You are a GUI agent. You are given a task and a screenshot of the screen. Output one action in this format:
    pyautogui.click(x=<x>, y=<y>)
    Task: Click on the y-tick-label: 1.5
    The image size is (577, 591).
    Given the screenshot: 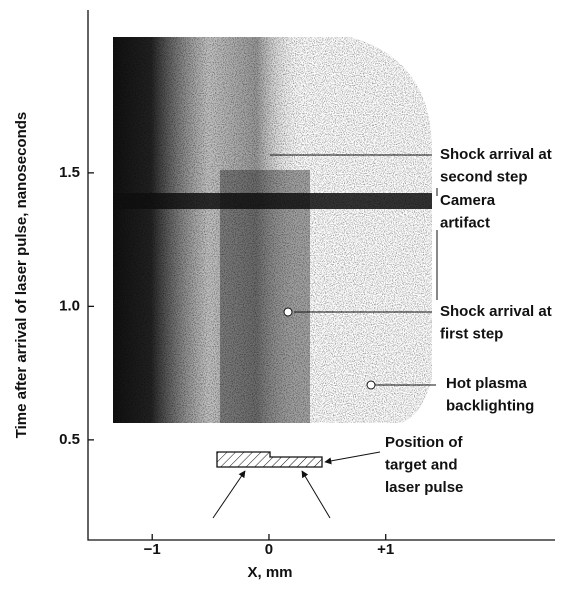 What is the action you would take?
    pyautogui.click(x=69, y=172)
    